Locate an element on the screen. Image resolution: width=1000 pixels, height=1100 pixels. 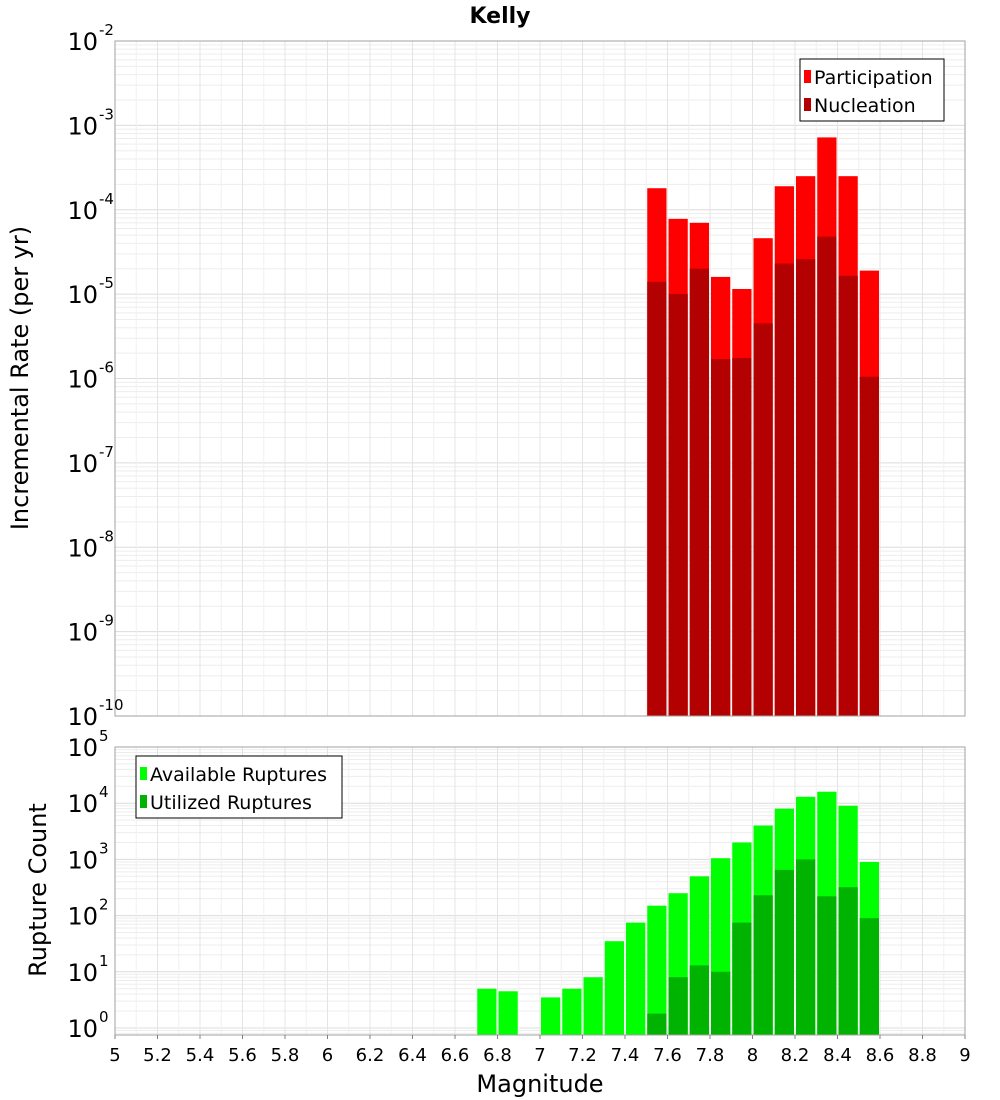
y-tick-label: 10 -8 is located at coordinates (90, 544).